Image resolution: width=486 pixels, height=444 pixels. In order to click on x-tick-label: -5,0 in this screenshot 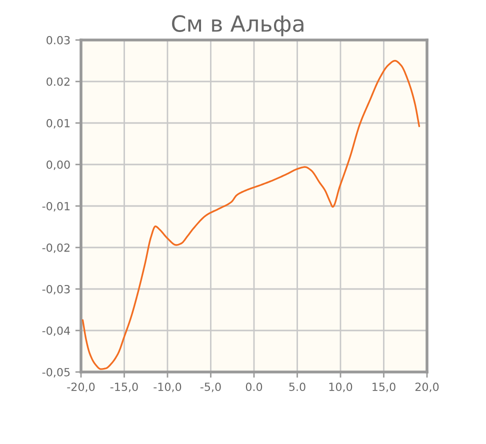, I will do `click(210, 387)`.